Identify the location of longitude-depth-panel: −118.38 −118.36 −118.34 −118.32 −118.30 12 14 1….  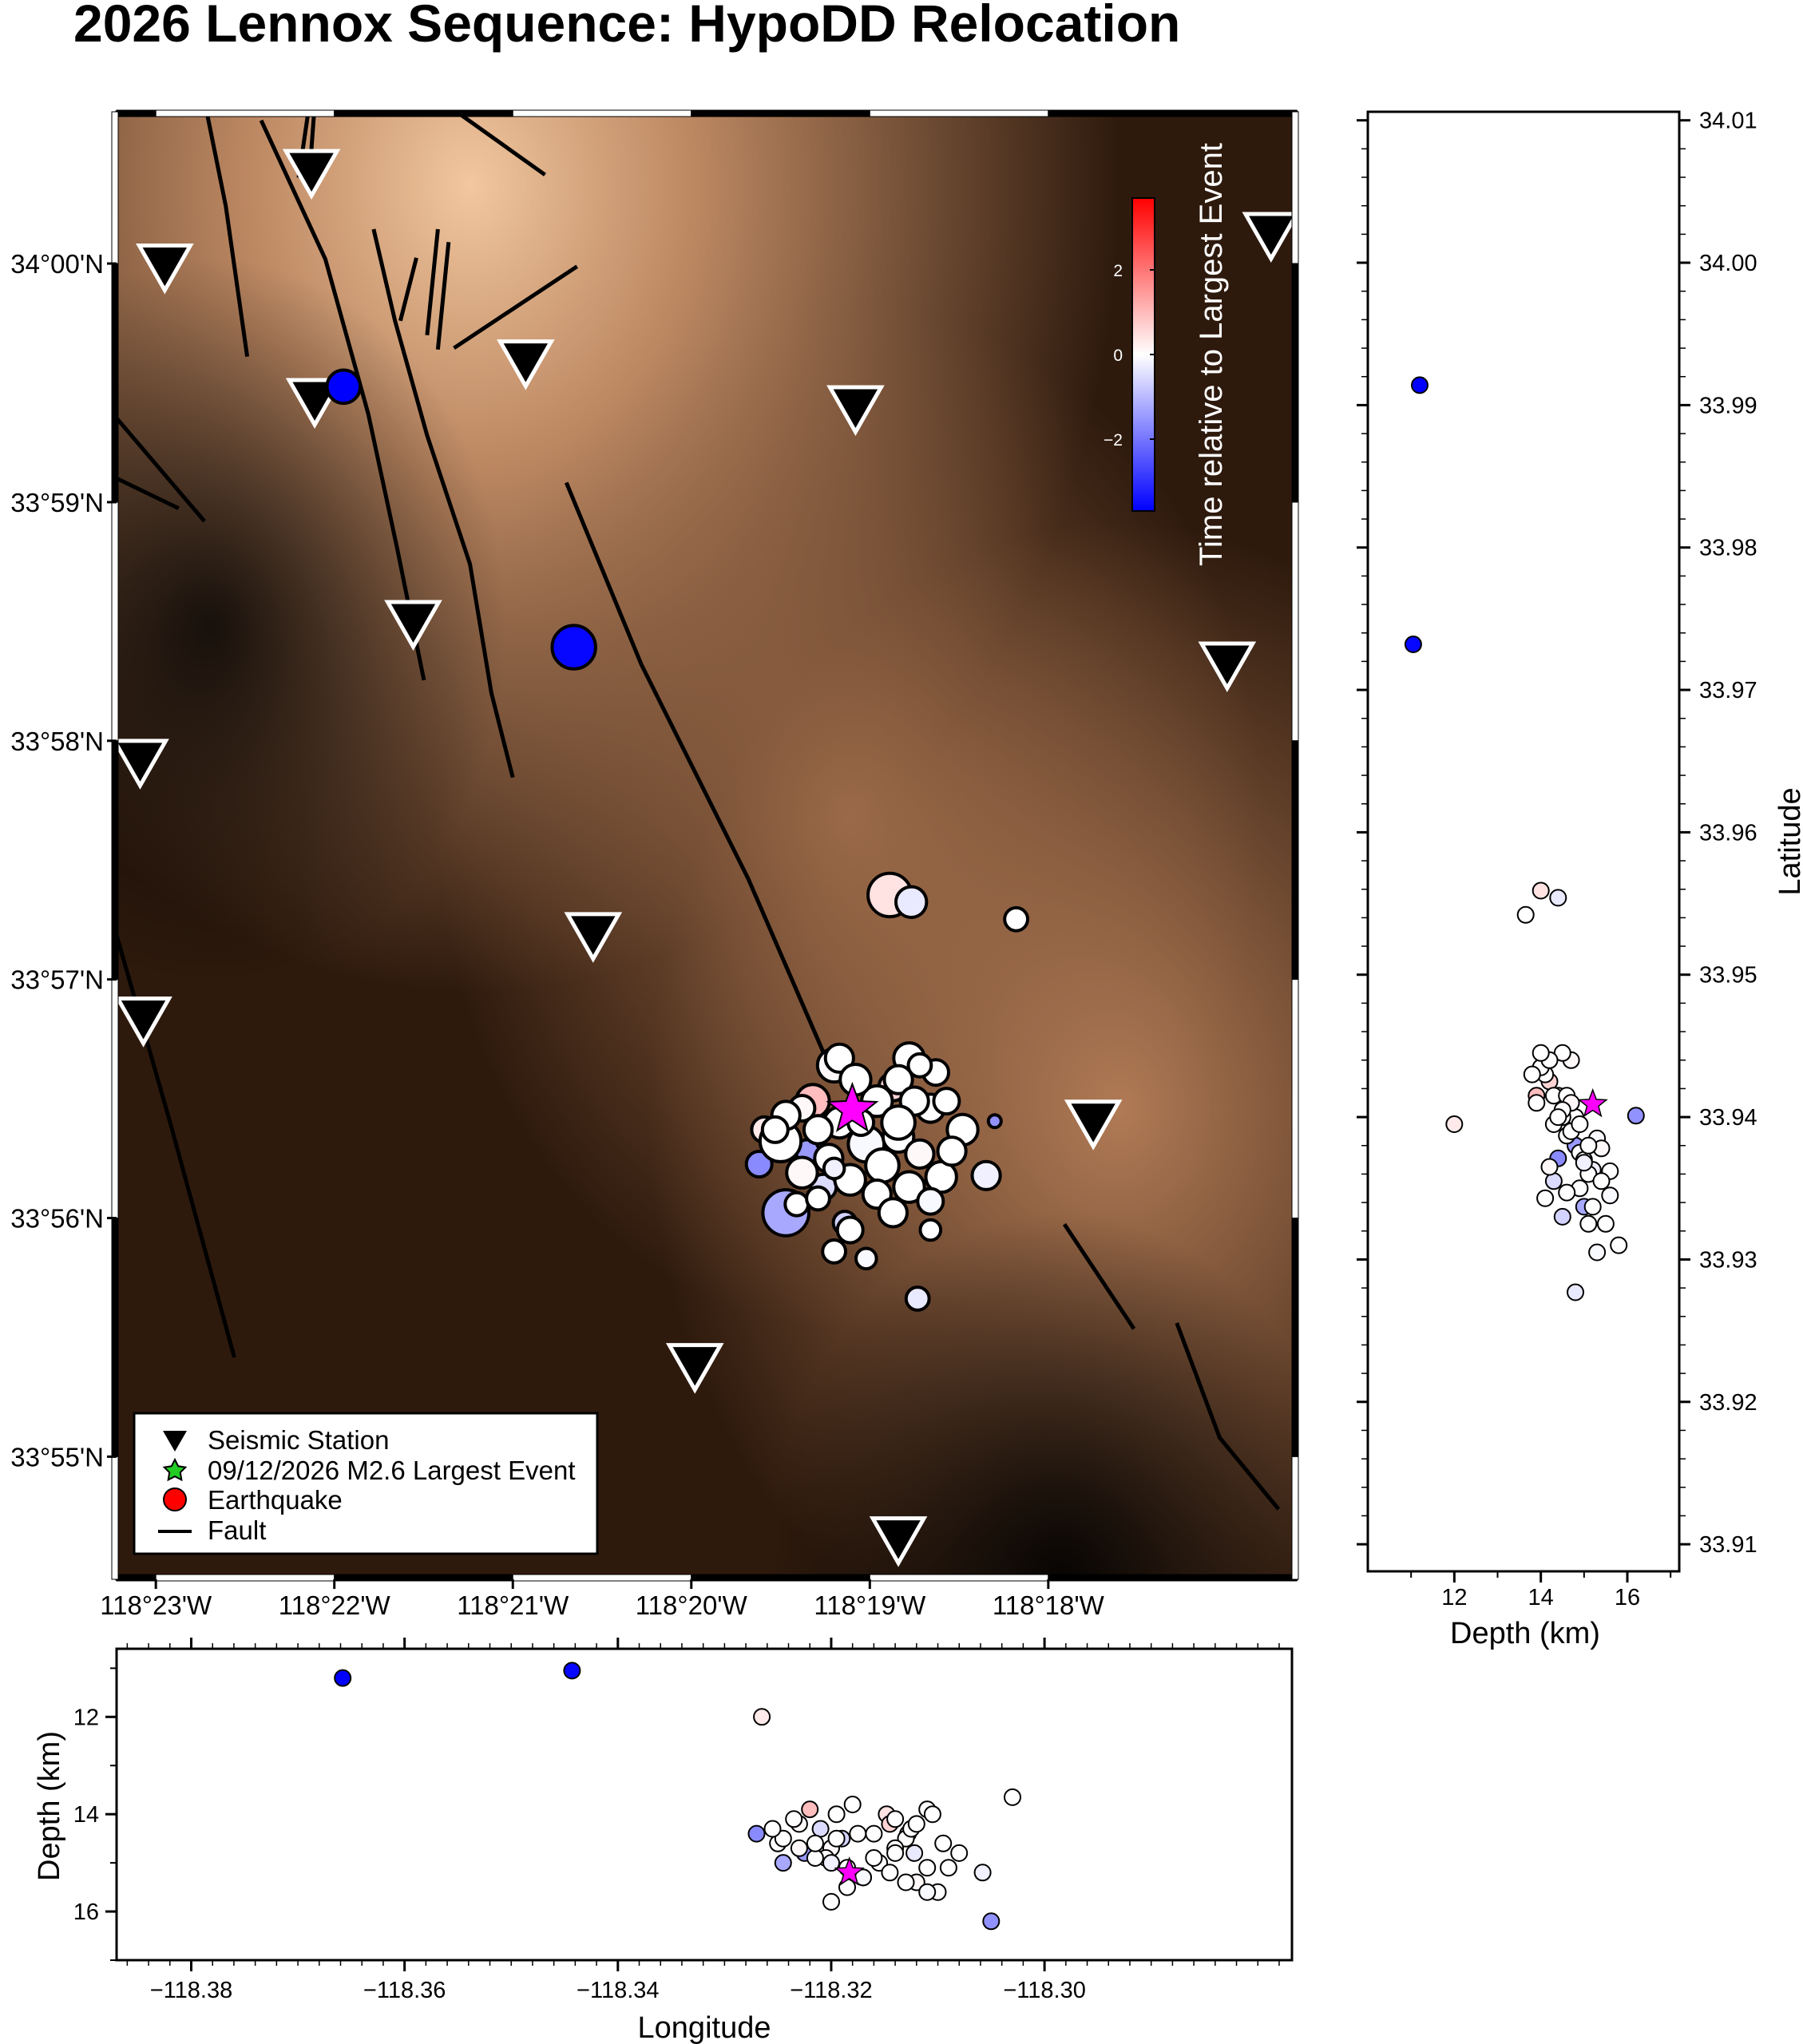
(663, 1841).